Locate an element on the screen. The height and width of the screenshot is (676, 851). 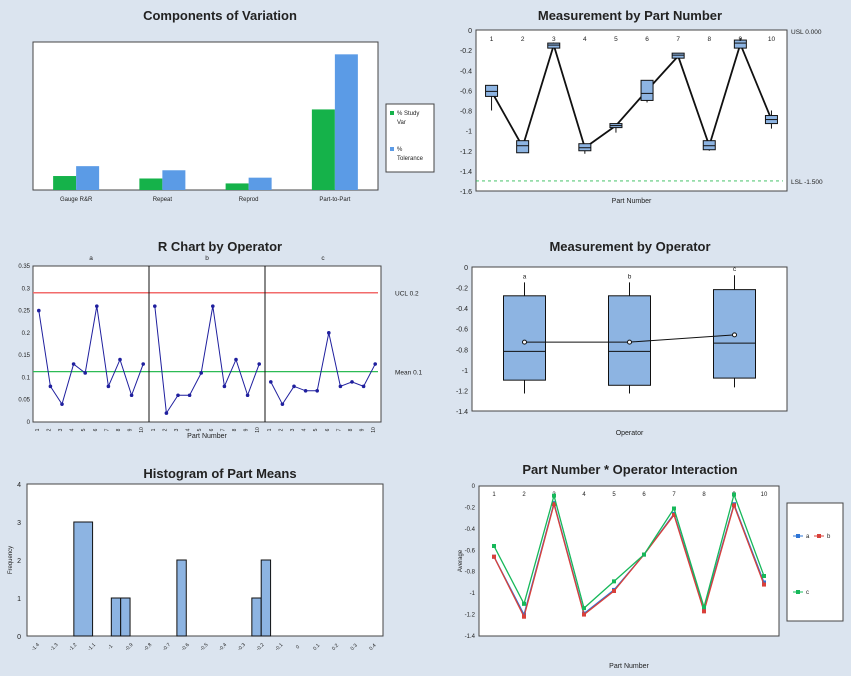
r-chart-y-tick: 0.2 is located at coordinates (26, 334).